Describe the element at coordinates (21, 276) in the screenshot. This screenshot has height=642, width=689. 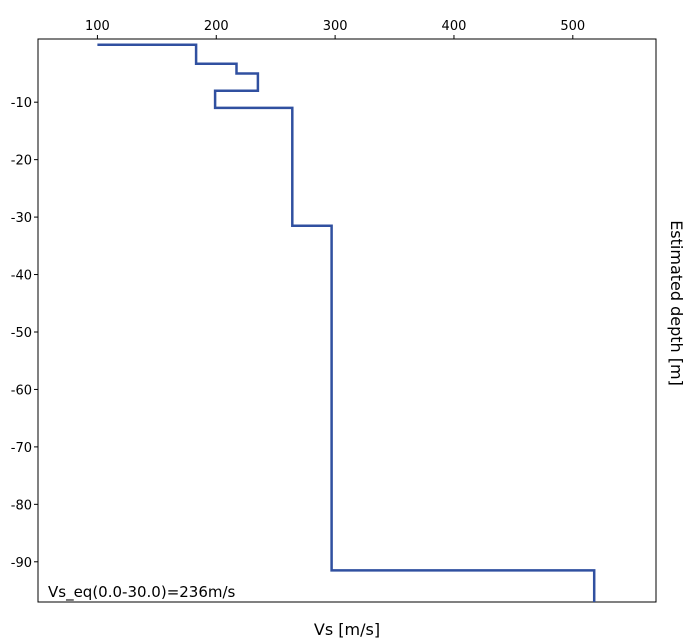
I see `y-tick-label: -40` at that location.